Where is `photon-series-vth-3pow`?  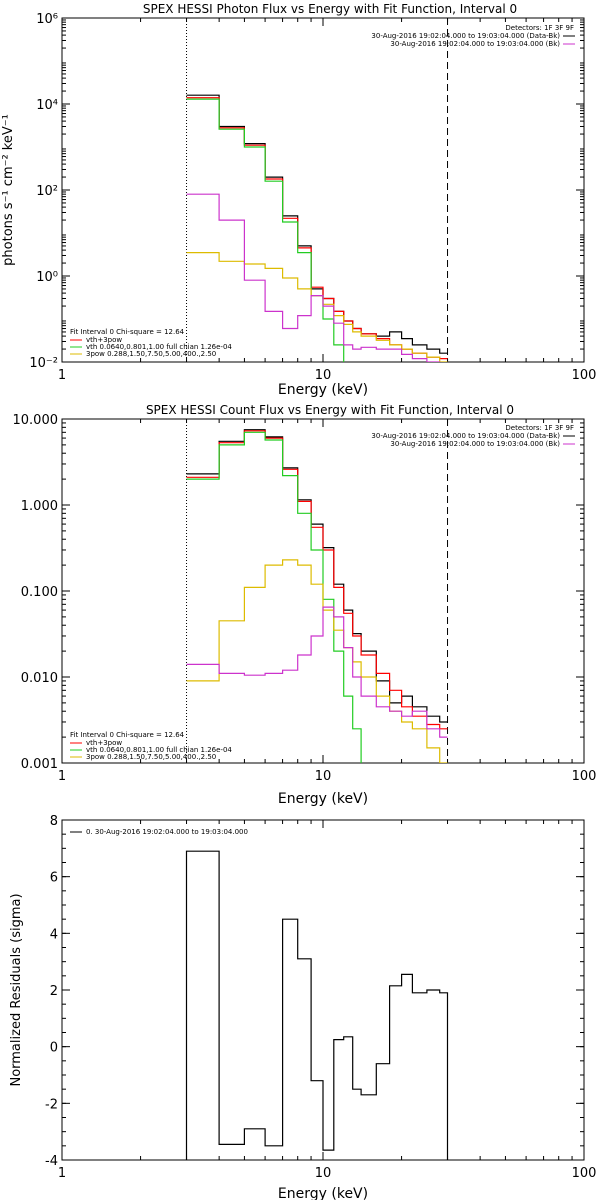
photon-series-vth-3pow is located at coordinates (317, 228).